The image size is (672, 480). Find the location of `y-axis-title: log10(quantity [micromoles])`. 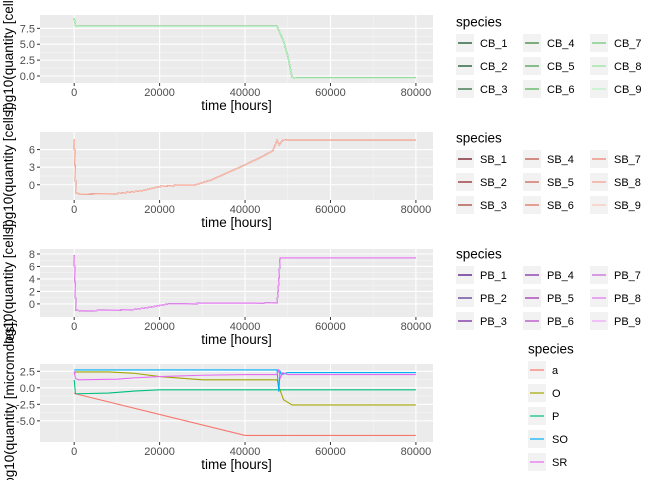

y-axis-title: log10(quantity [micromoles]) is located at coordinates (9, 399).